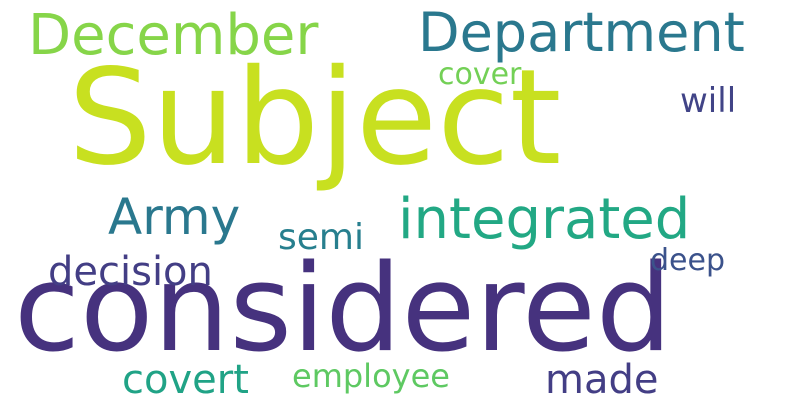 The image size is (790, 405). Describe the element at coordinates (708, 101) in the screenshot. I see `word-will: will` at that location.